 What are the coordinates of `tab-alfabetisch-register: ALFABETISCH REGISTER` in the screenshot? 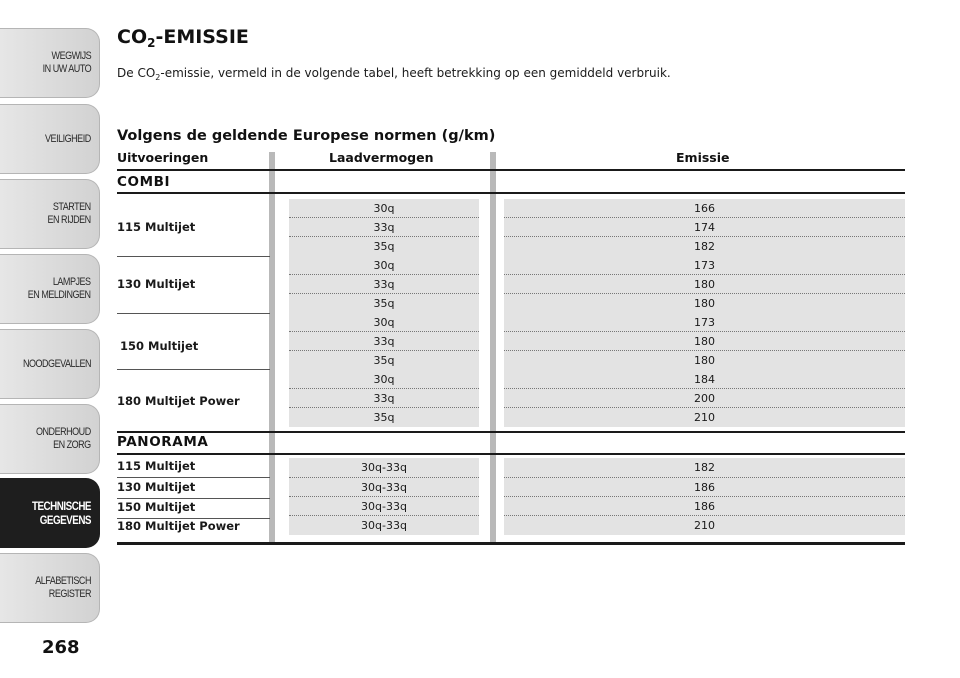 It's located at (50, 588).